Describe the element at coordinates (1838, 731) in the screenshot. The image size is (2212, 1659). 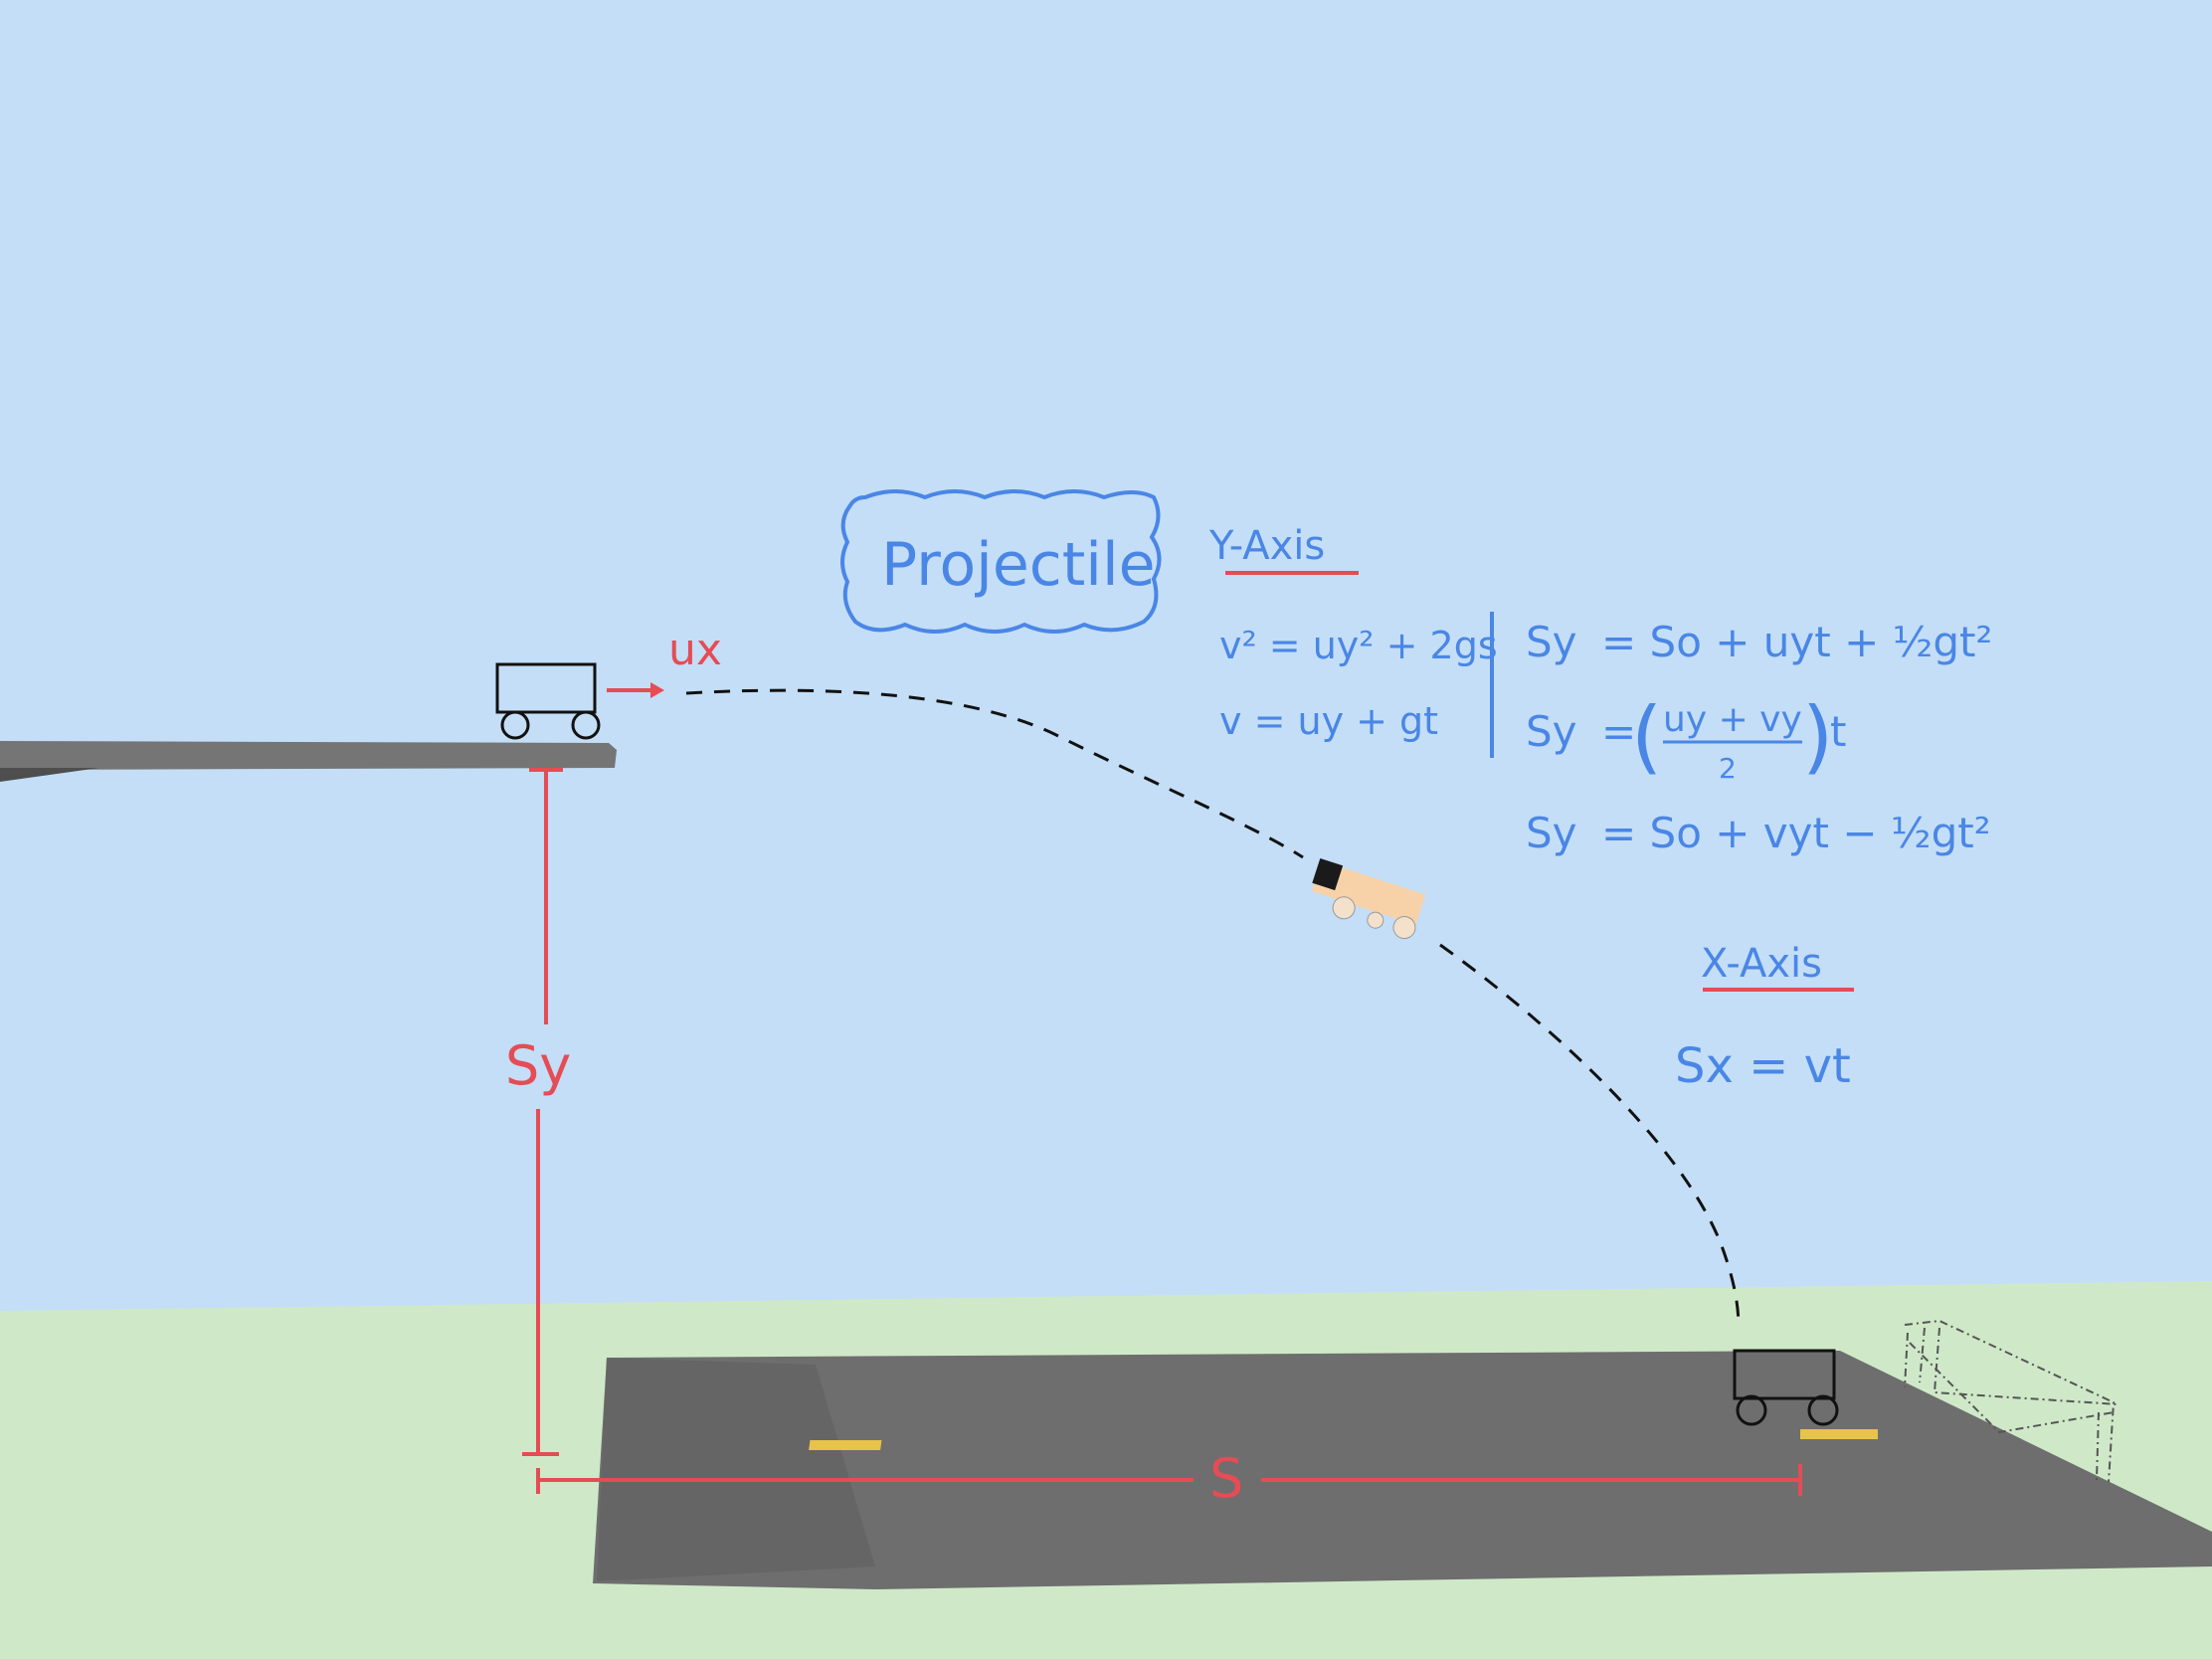
I see `y-eq-right-2-suffix: t` at that location.